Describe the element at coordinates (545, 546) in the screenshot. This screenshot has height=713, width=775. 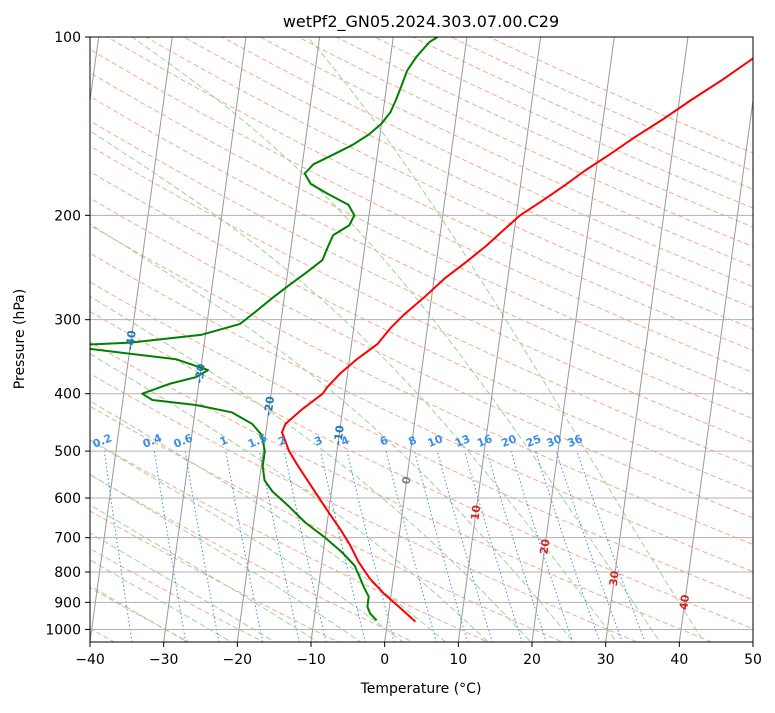
I see `isotherm-label: 20` at that location.